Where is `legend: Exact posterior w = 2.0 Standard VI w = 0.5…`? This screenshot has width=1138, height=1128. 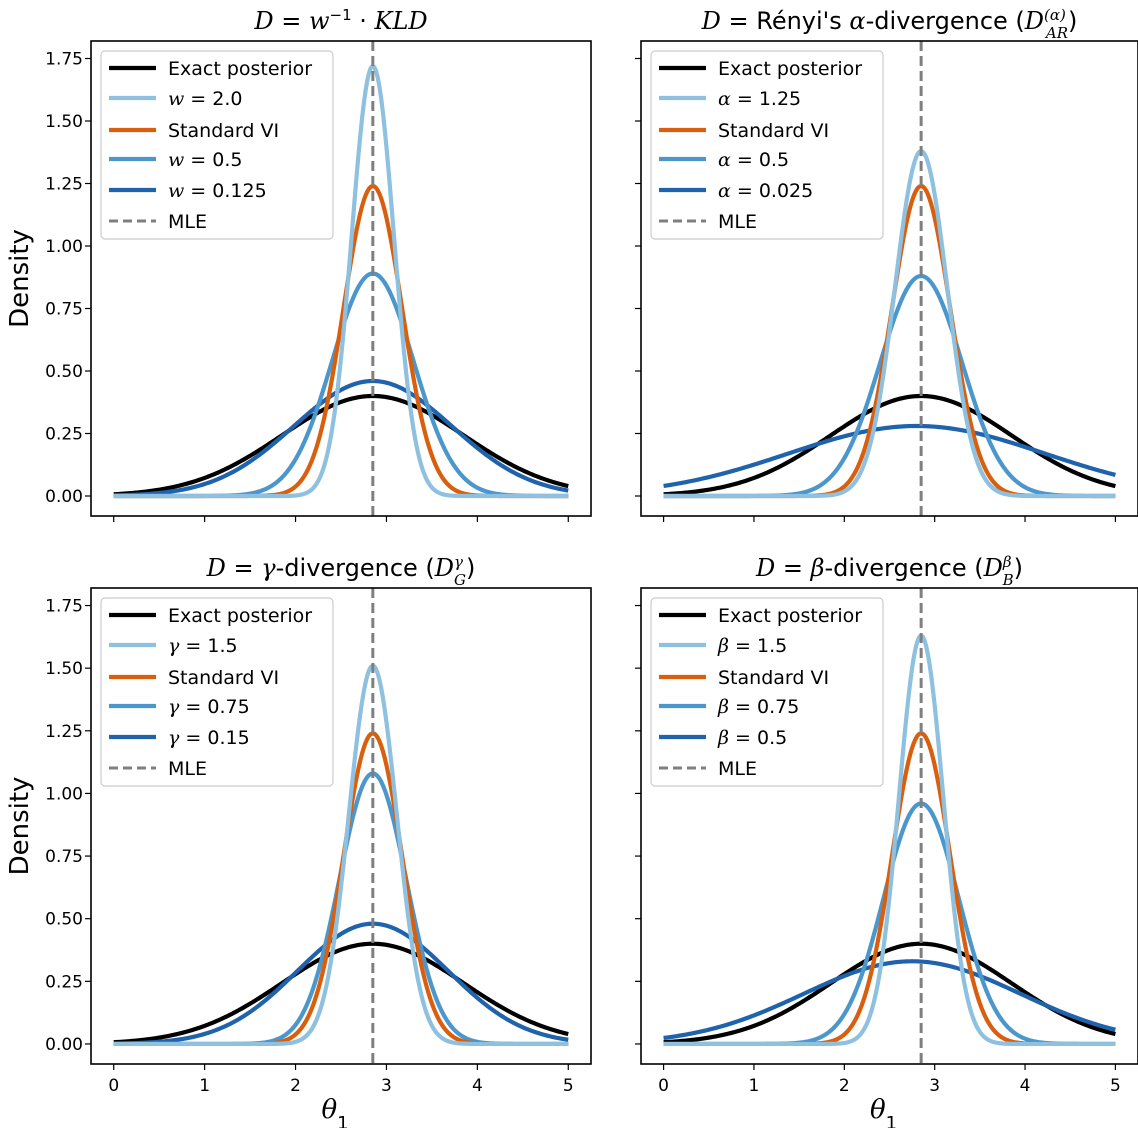 legend: Exact posterior w = 2.0 Standard VI w = 0.5… is located at coordinates (217, 145).